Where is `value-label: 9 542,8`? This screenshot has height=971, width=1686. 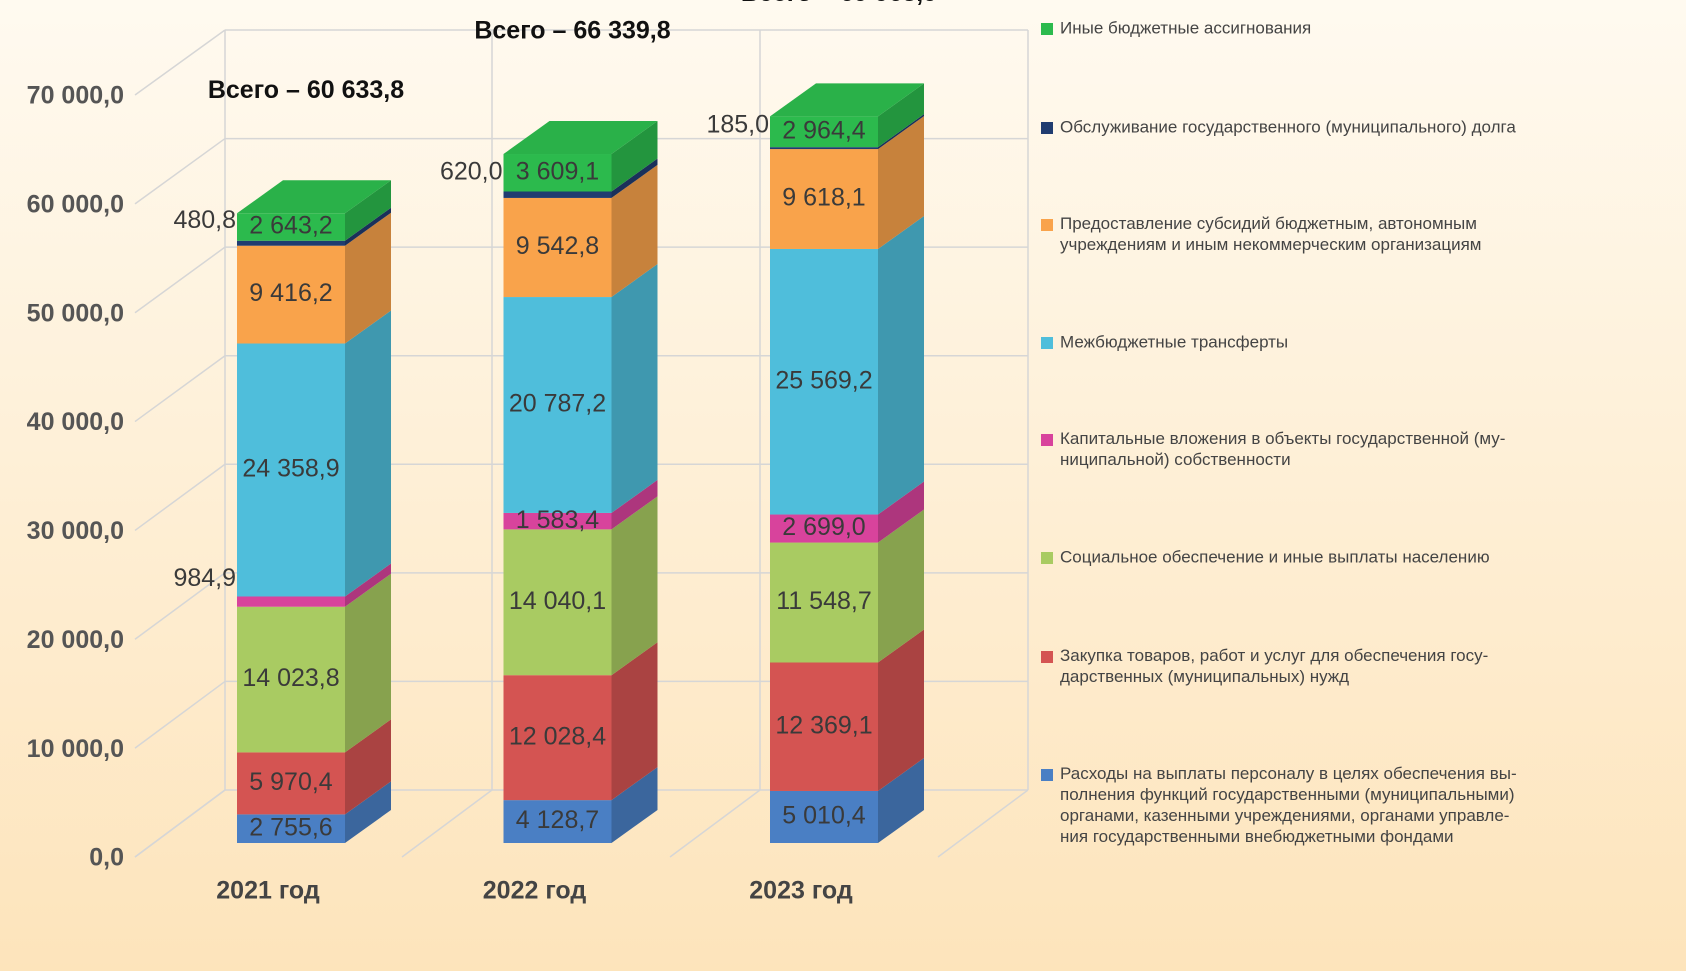 value-label: 9 542,8 is located at coordinates (557, 246).